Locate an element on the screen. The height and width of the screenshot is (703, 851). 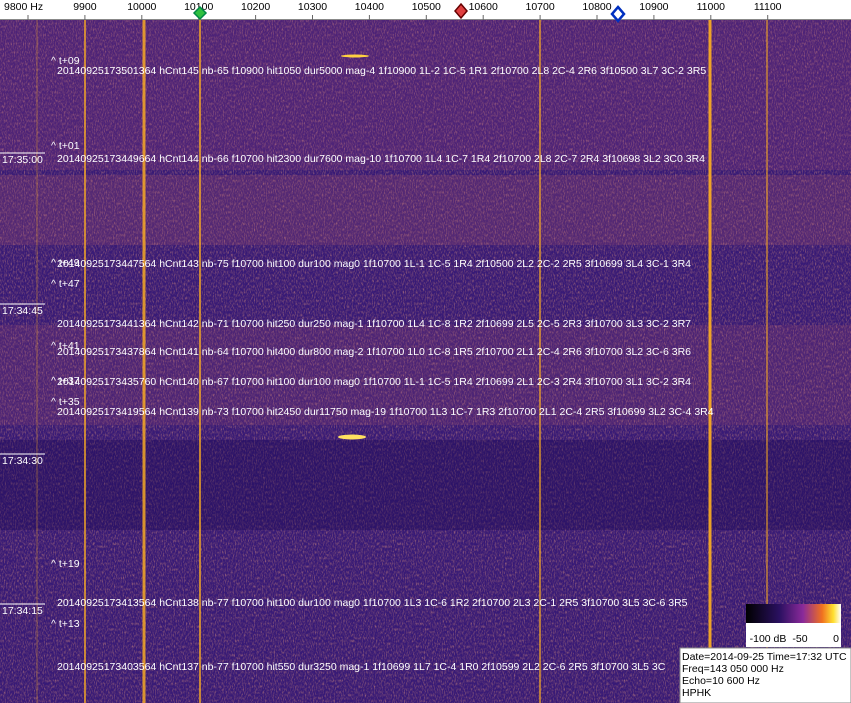
markers is located at coordinates (409, 12).